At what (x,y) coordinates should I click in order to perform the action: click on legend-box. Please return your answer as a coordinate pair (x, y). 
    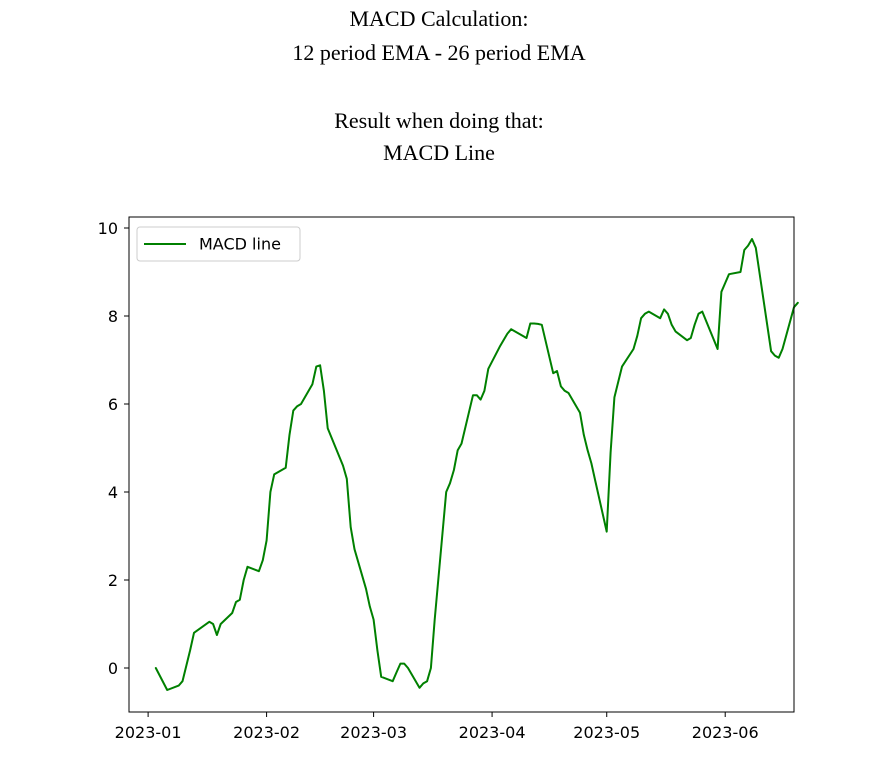
    Looking at the image, I should click on (218, 244).